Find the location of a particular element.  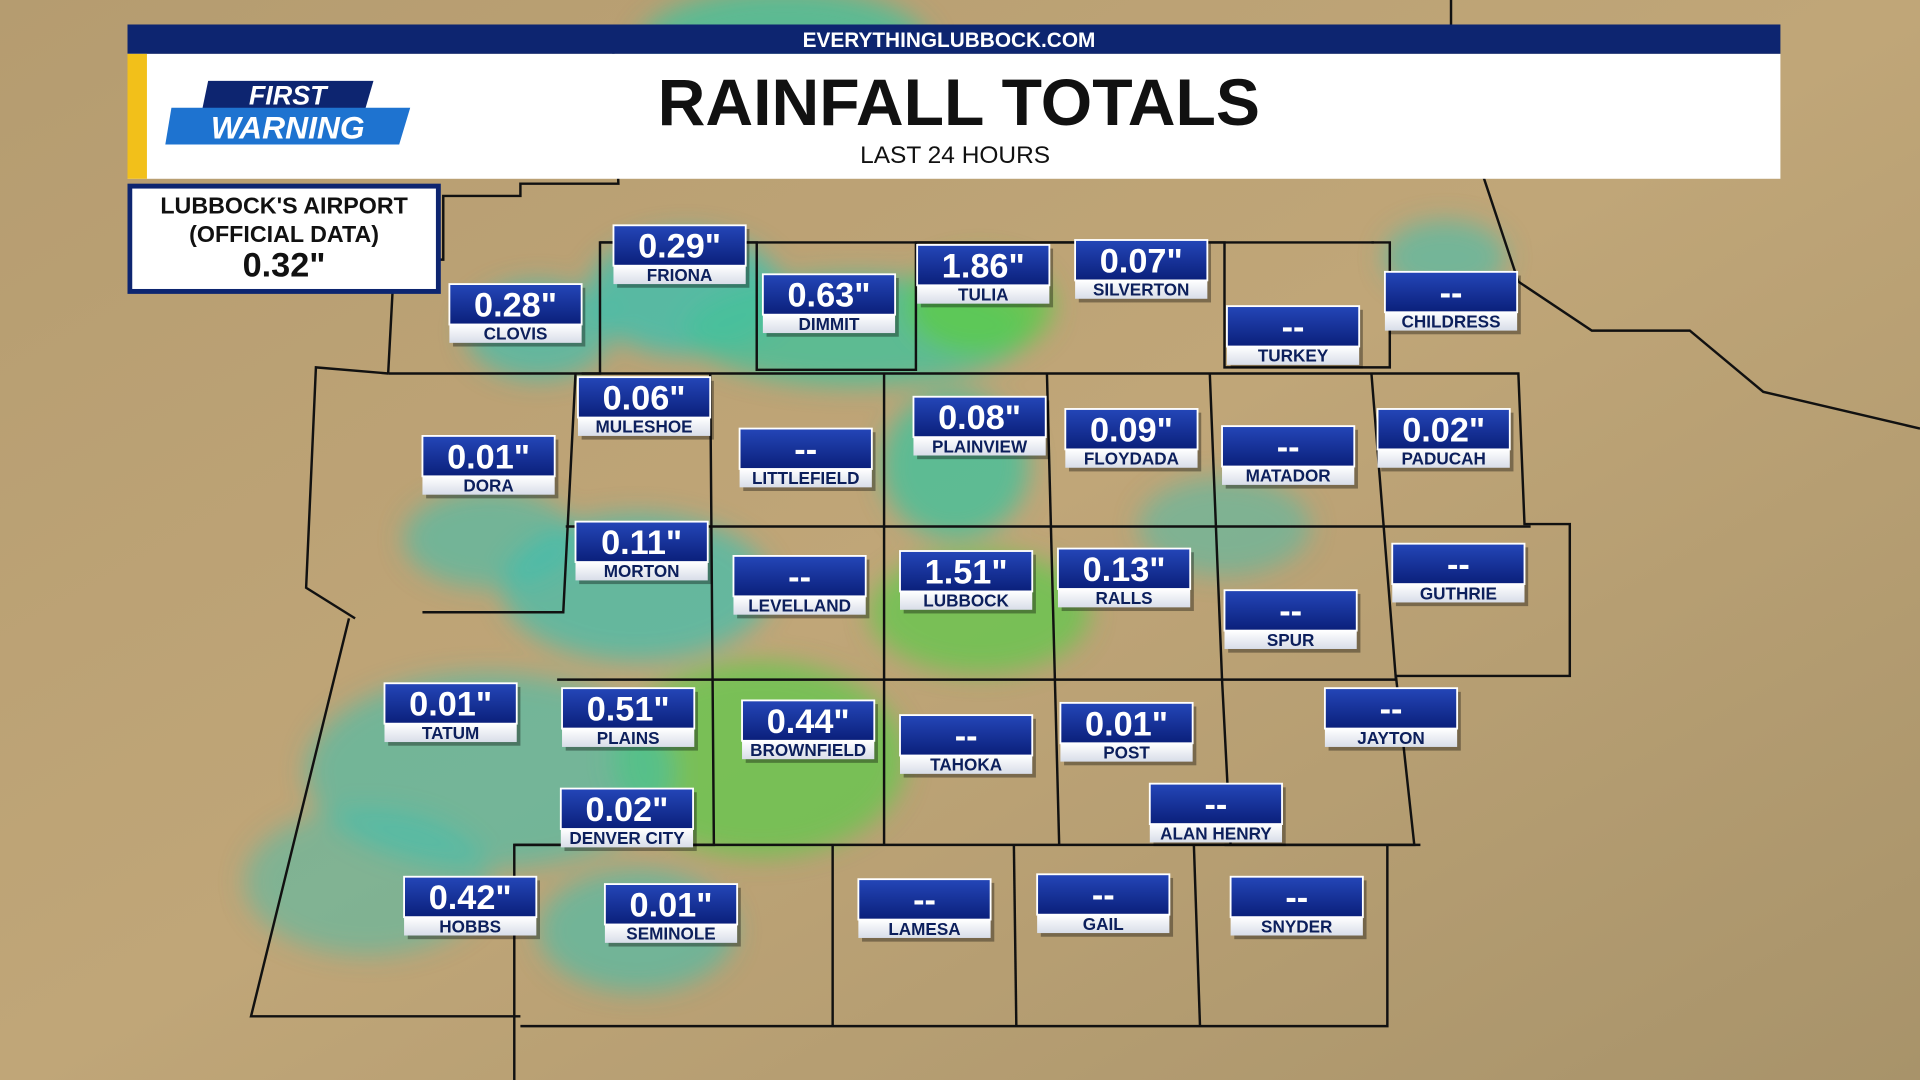

station: 0.09"FLOYDADA is located at coordinates (1133, 440).